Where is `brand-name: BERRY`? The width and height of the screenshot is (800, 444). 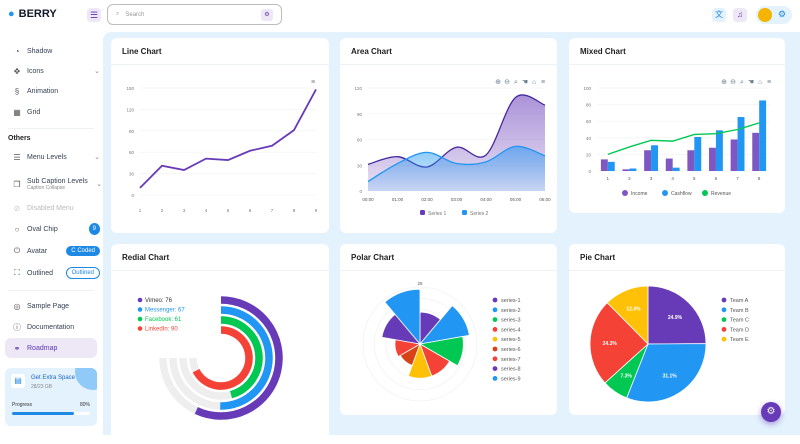
brand-name: BERRY is located at coordinates (38, 14).